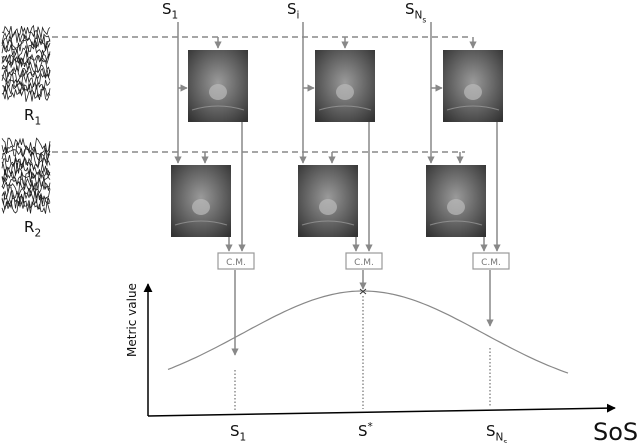  What do you see at coordinates (175, 16) in the screenshot?
I see `sos-label-sub: 1` at bounding box center [175, 16].